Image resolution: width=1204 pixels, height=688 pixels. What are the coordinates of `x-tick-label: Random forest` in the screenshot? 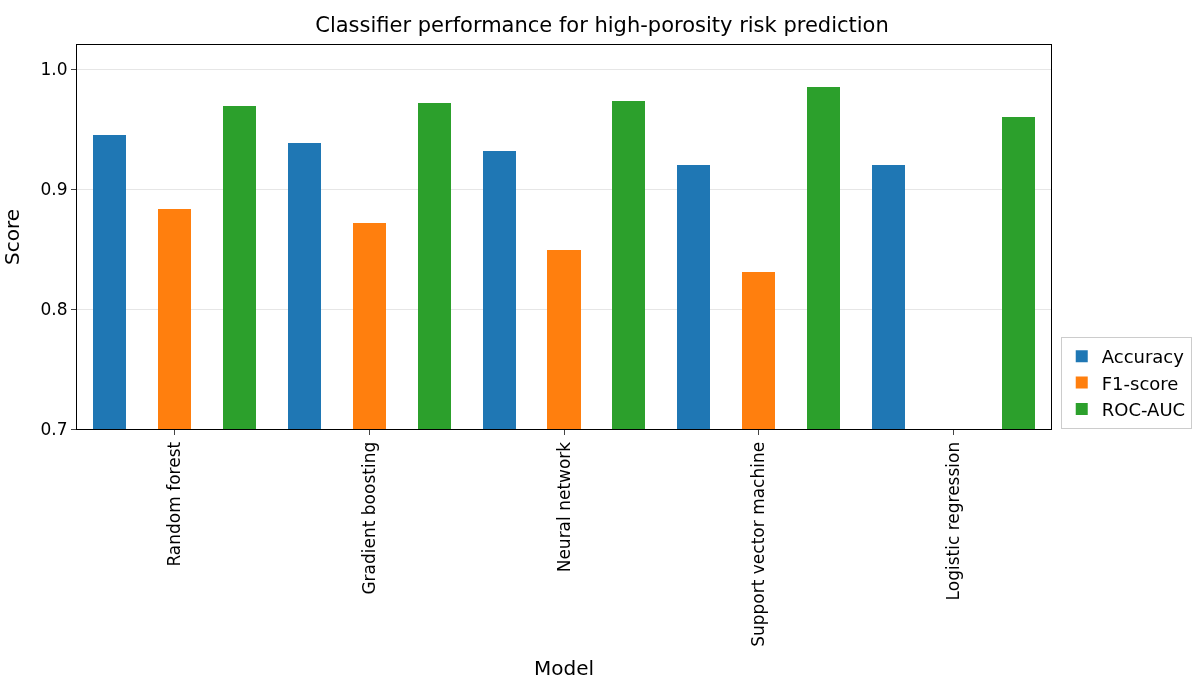 It's located at (173, 504).